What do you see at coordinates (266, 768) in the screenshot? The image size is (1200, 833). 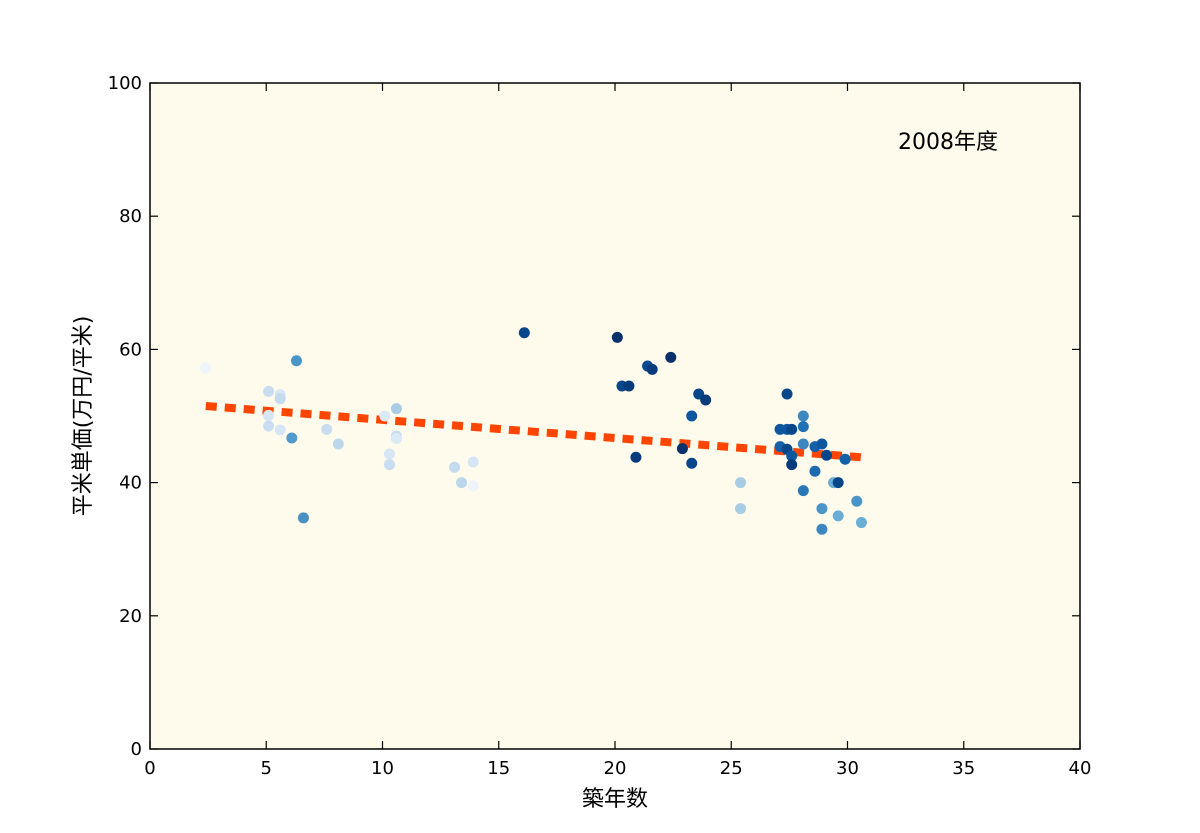 I see `x-tick-label: 5` at bounding box center [266, 768].